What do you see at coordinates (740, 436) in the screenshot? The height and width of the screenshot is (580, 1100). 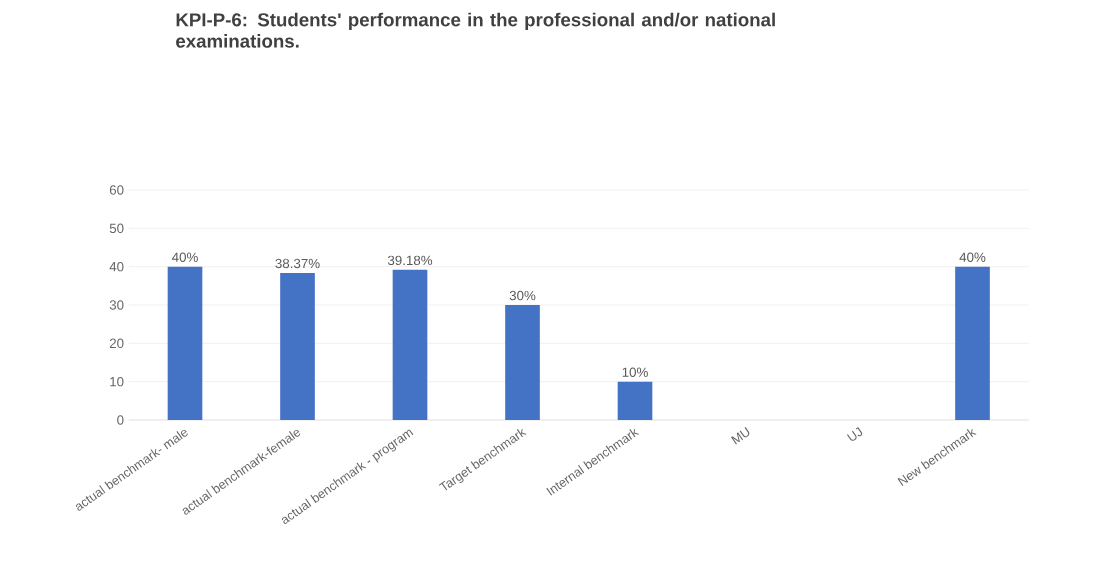 I see `x-tick-label: MU` at bounding box center [740, 436].